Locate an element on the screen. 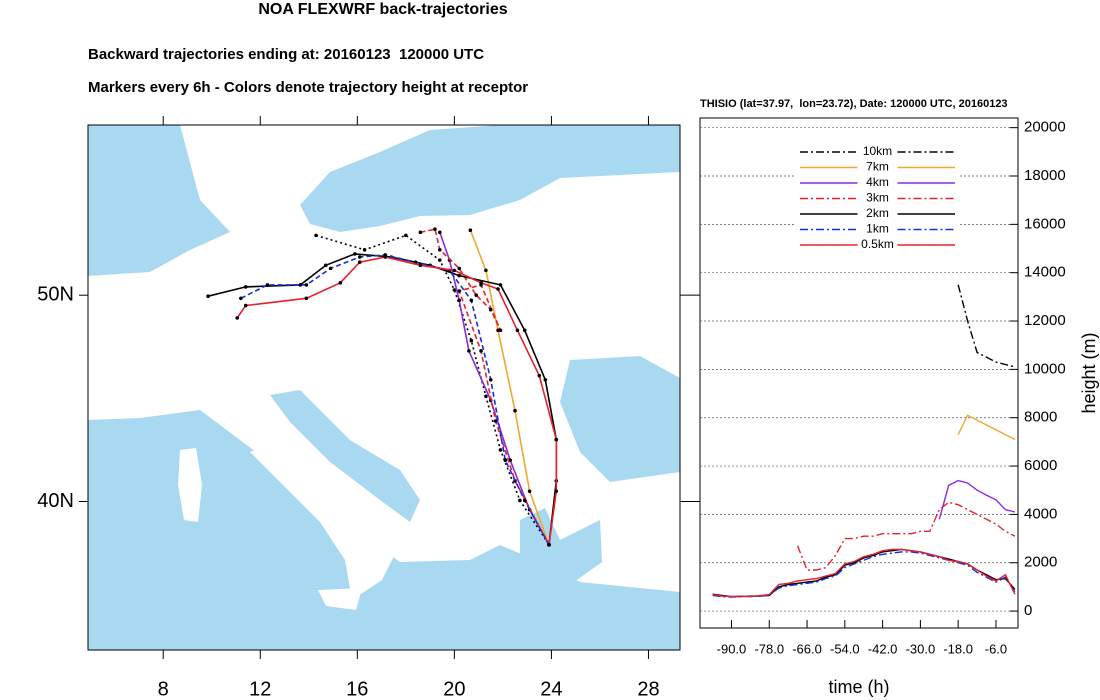 Image resolution: width=1100 pixels, height=700 pixels. y-tick-label: 16000 is located at coordinates (1045, 223).